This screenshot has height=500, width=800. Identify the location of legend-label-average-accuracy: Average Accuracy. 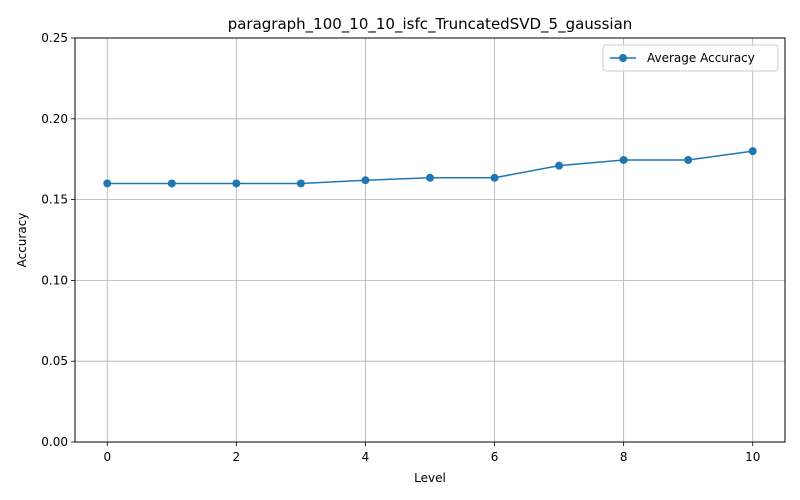
(701, 58).